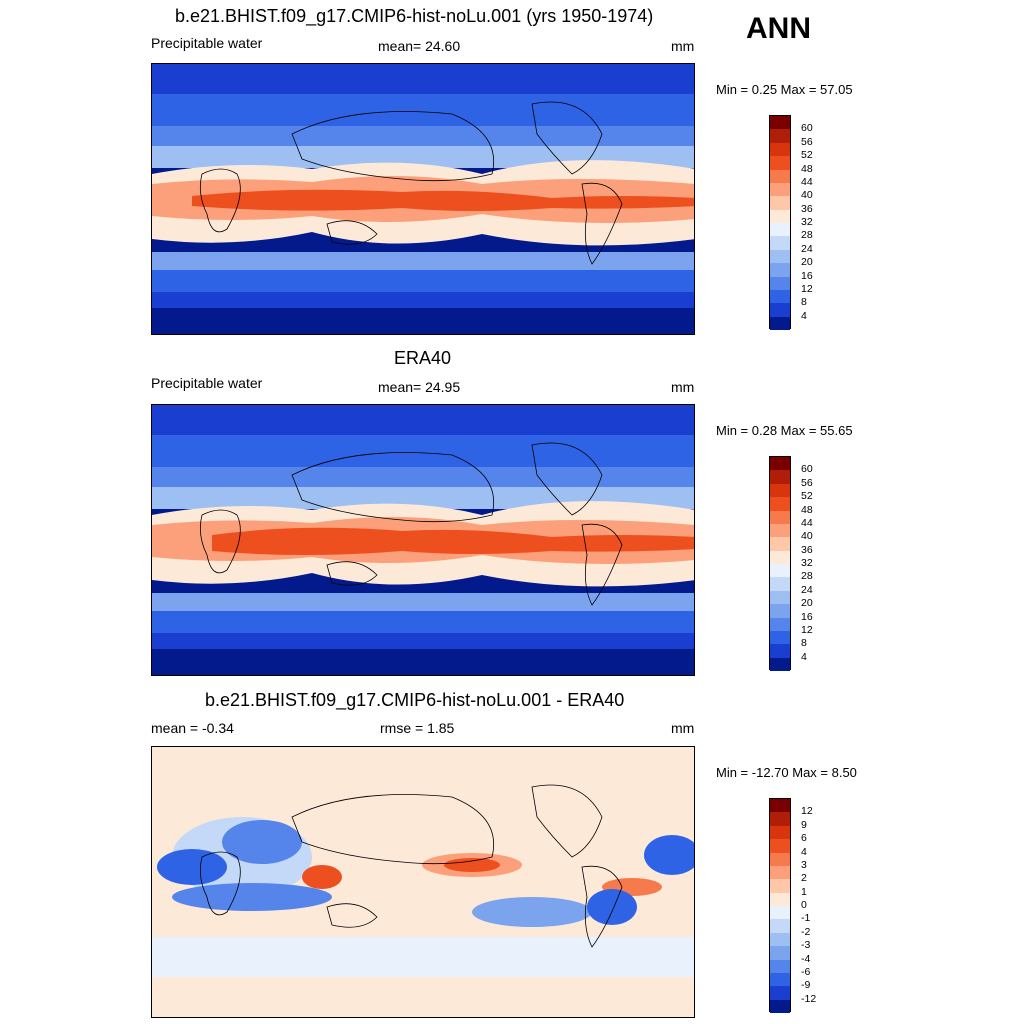 Image resolution: width=1024 pixels, height=1024 pixels. What do you see at coordinates (784, 89) in the screenshot?
I see `panel1-minmax: Min = 0.25 Max = 57.05` at bounding box center [784, 89].